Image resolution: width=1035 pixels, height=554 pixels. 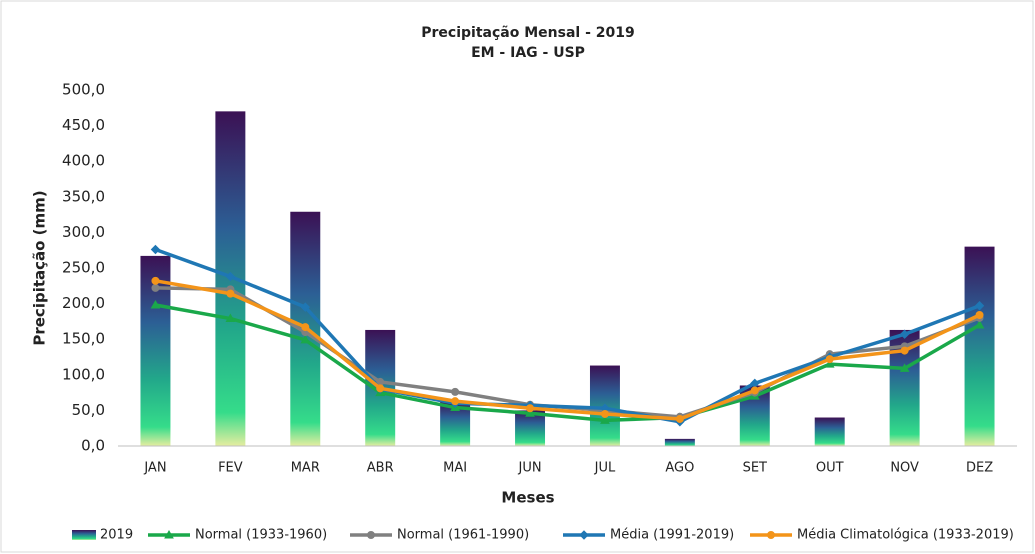 What do you see at coordinates (305, 468) in the screenshot?
I see `x-tick-label: MAR` at bounding box center [305, 468].